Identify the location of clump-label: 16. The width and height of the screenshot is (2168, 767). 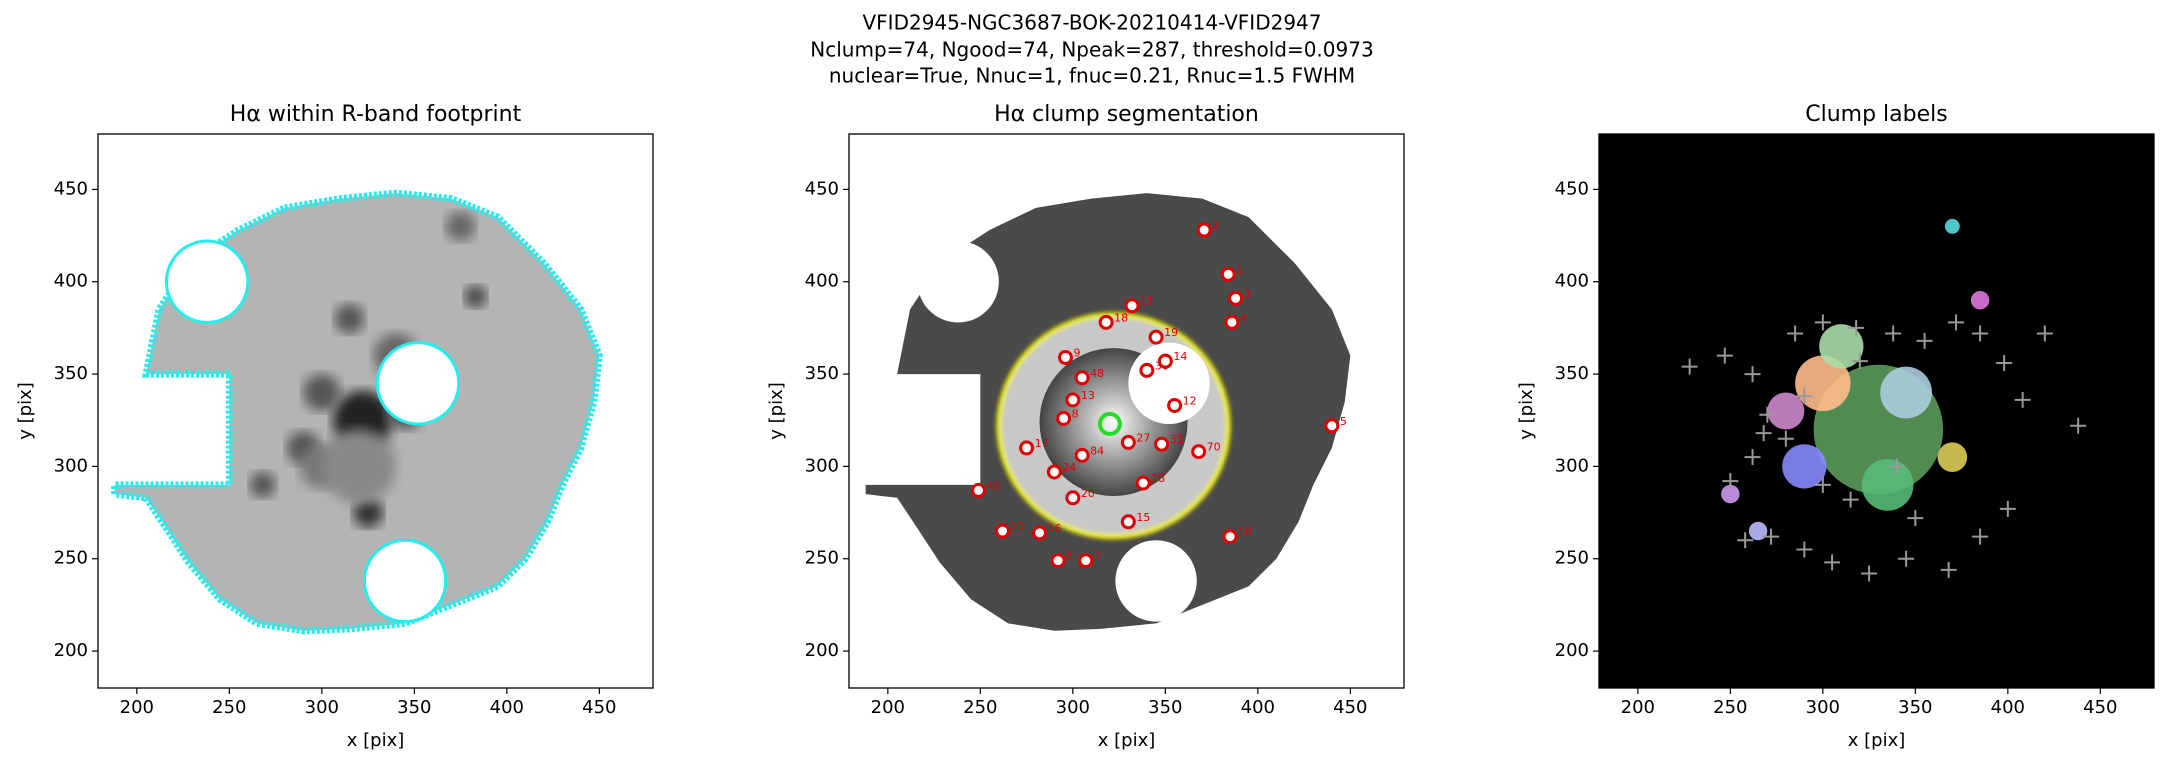
(1055, 528).